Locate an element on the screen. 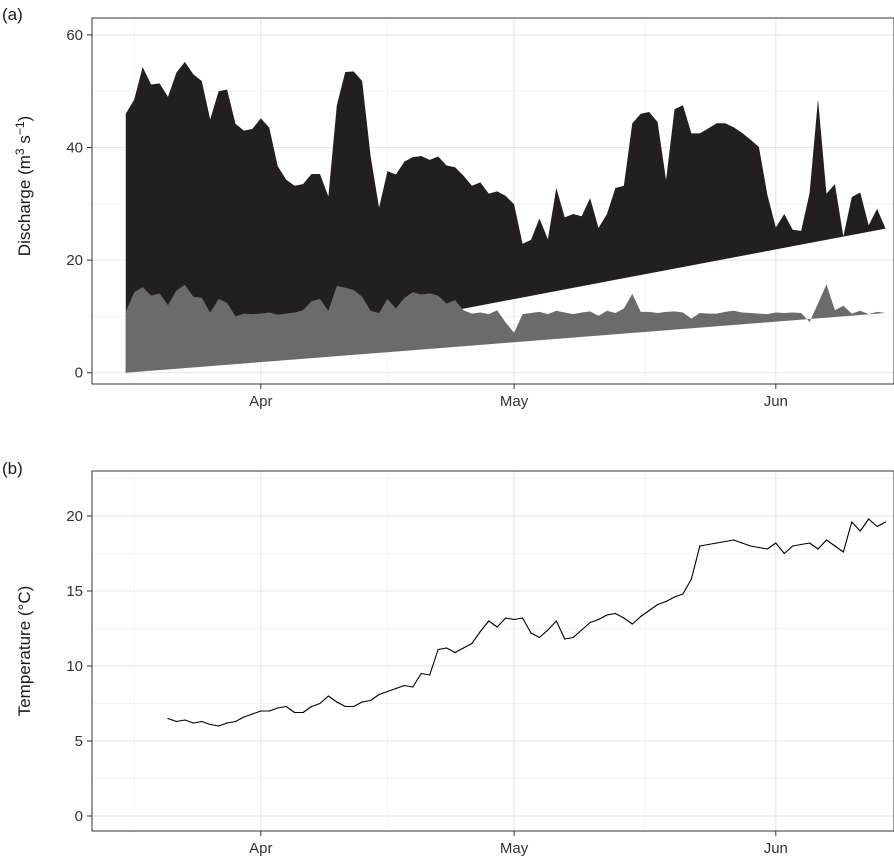  temperature-x-tick-label: May is located at coordinates (514, 848).